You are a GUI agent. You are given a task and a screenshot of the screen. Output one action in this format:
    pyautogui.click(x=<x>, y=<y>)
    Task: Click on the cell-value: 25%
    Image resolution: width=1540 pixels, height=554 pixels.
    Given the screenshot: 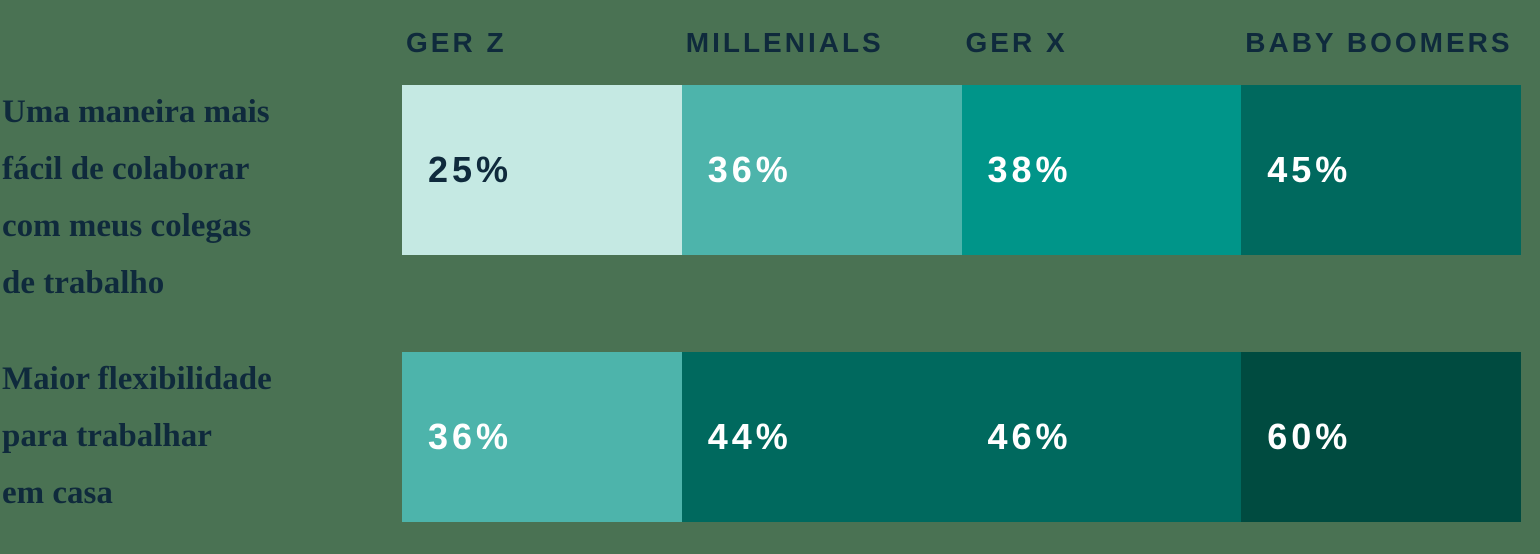 What is the action you would take?
    pyautogui.click(x=470, y=169)
    